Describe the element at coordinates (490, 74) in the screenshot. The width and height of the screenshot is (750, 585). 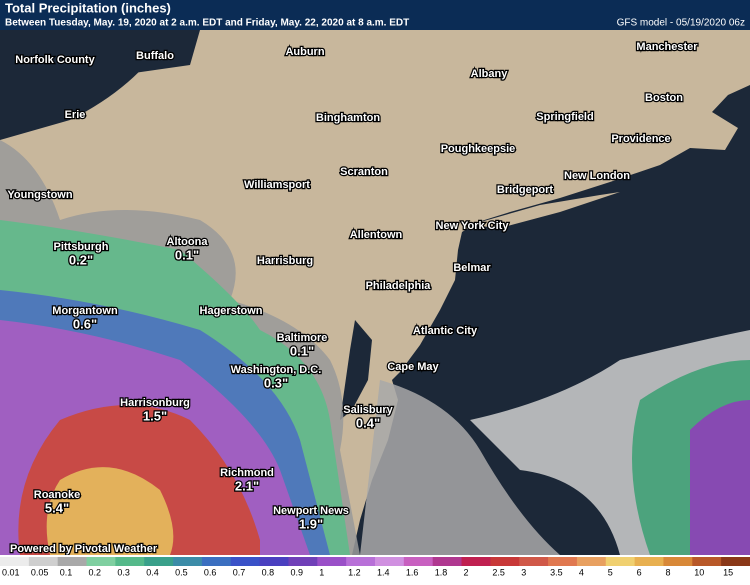
I see `city-name: Albany` at that location.